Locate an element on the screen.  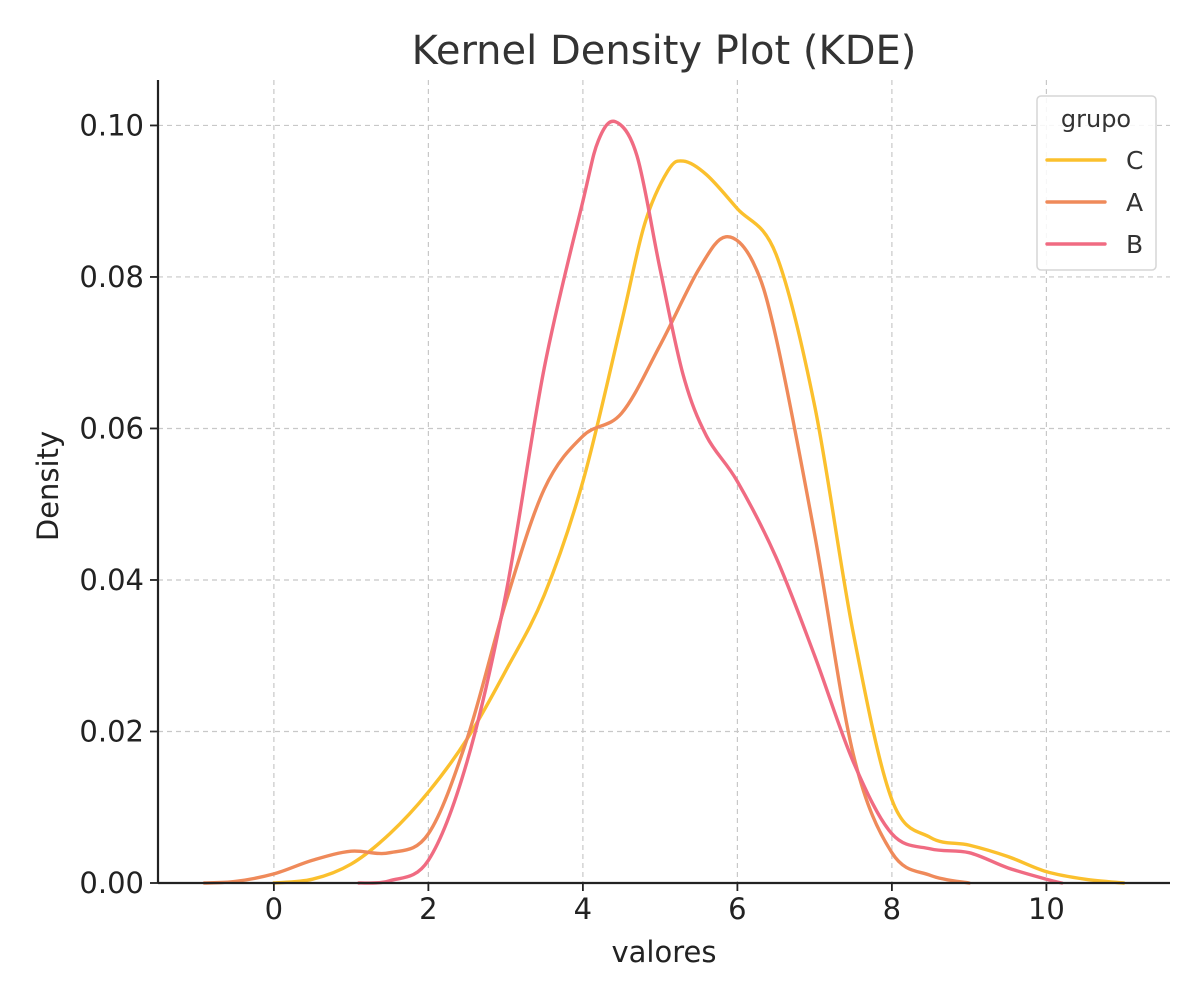
legend-label-c: C is located at coordinates (1134, 160).